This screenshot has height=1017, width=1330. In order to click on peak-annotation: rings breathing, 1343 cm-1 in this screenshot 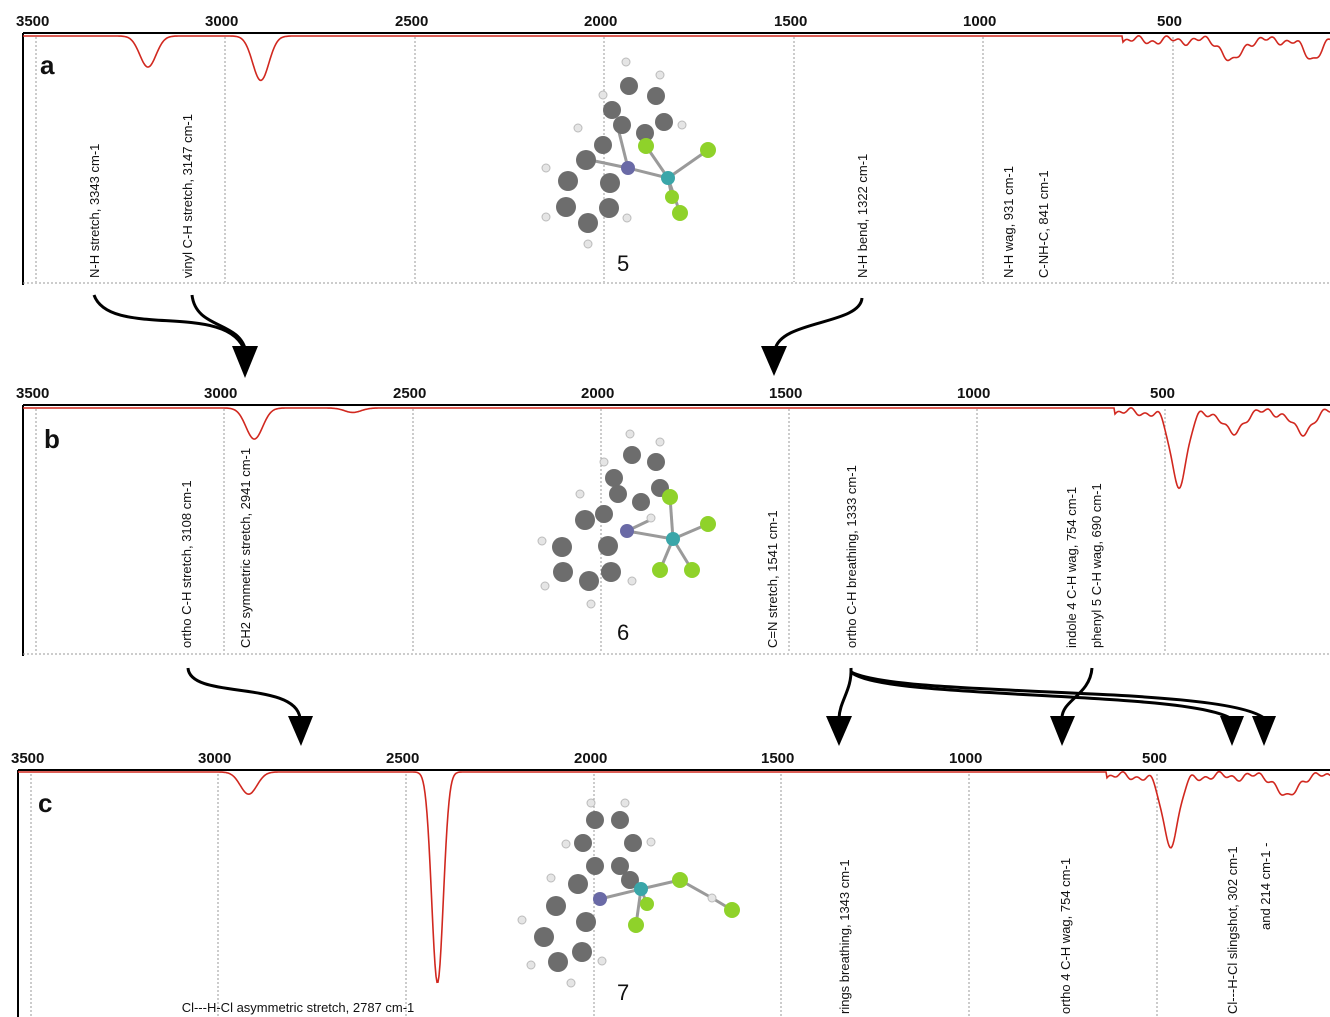, I will do `click(844, 936)`.